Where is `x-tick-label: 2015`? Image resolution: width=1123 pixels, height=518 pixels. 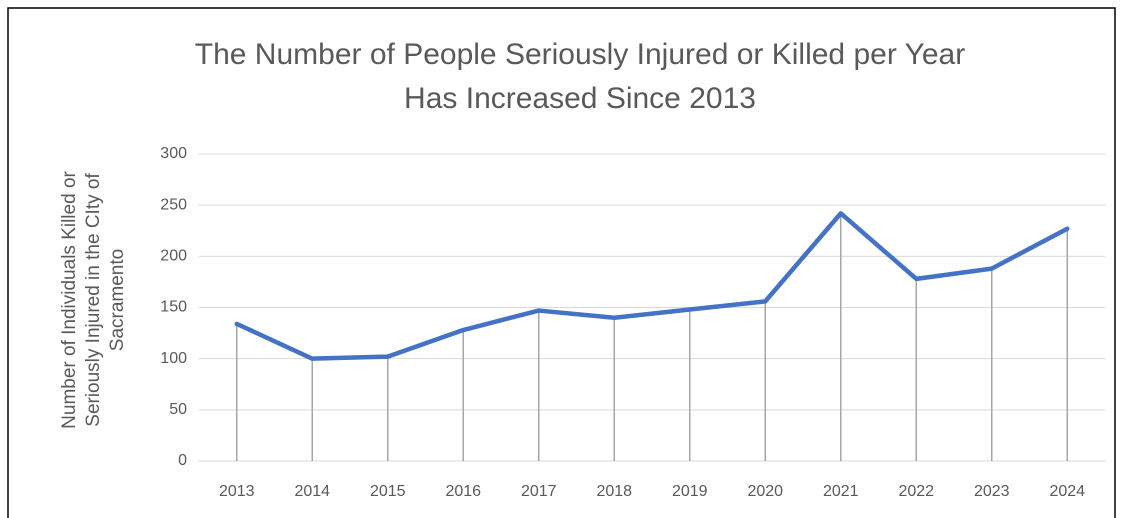
x-tick-label: 2015 is located at coordinates (388, 491).